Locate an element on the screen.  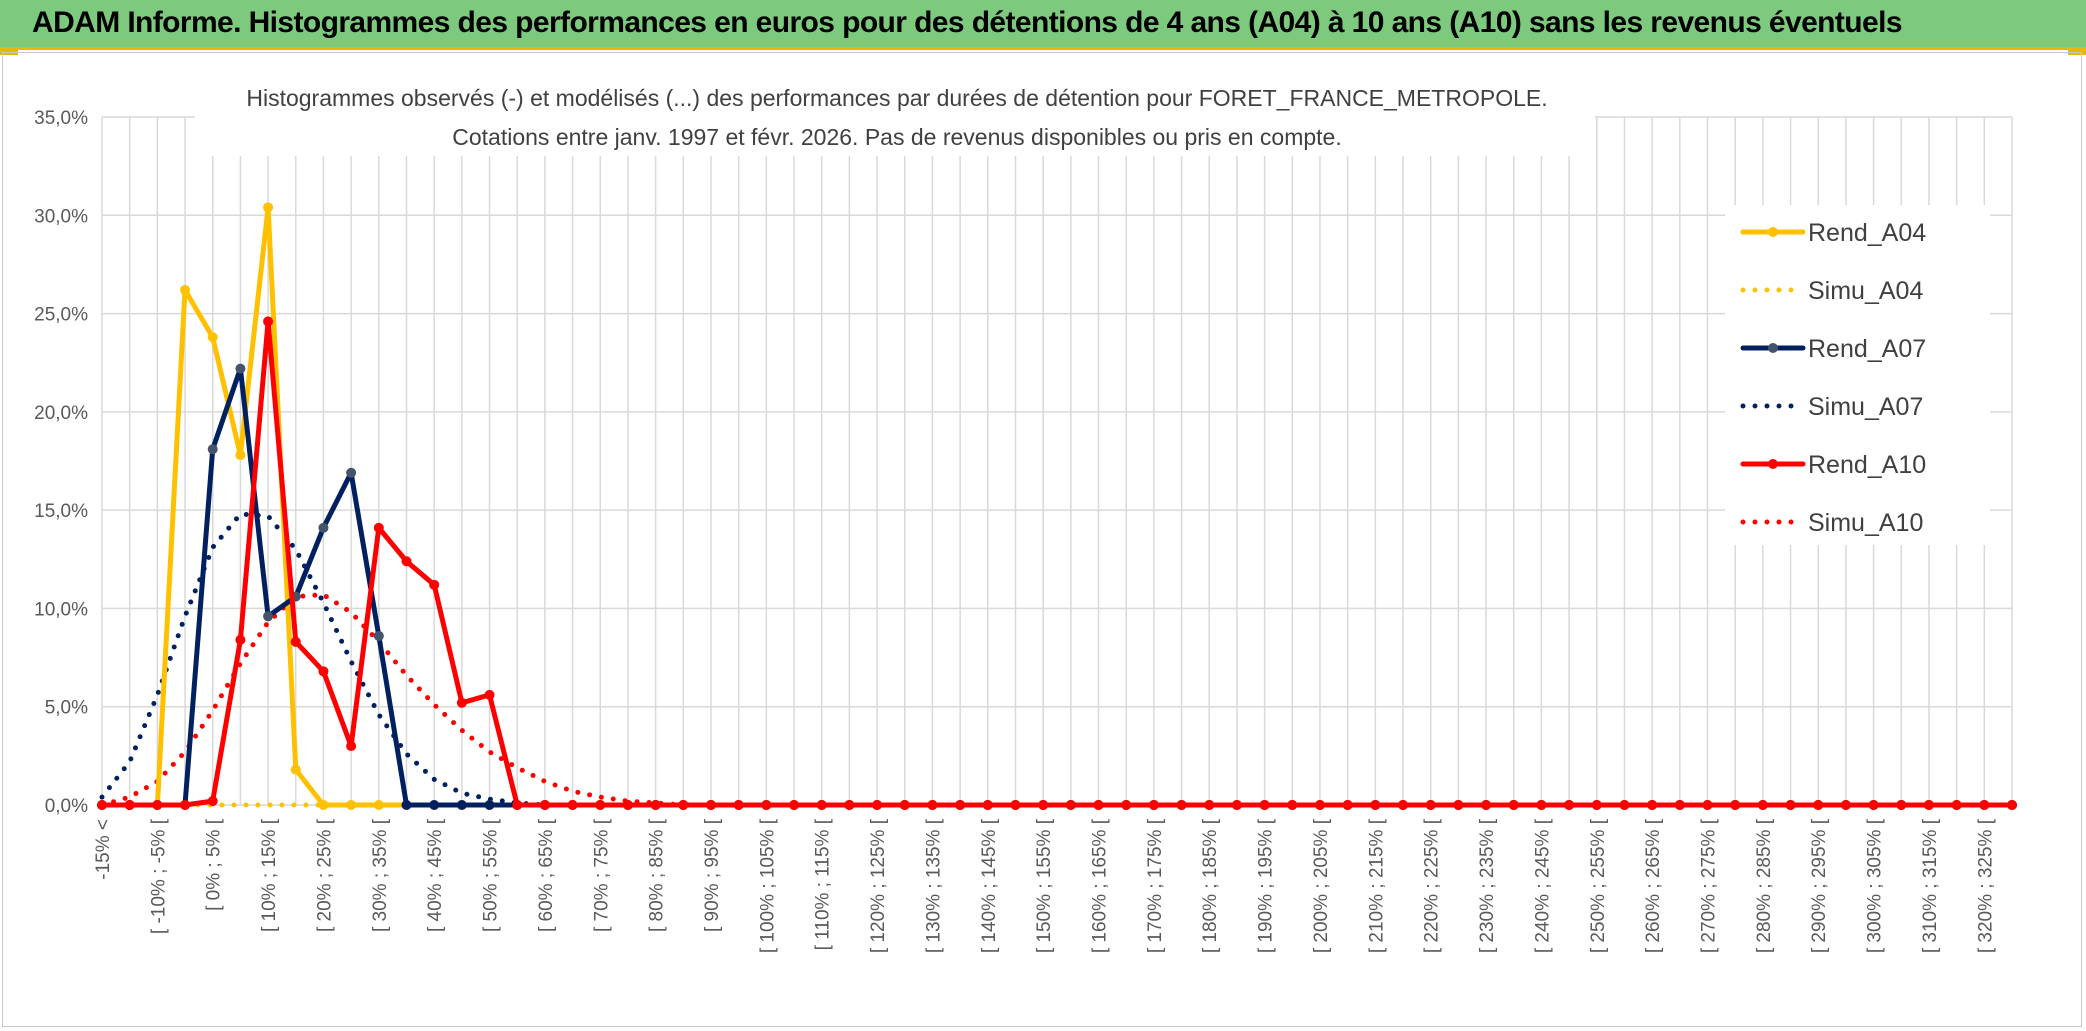
x-tick-label: [ 230% ; 235% [ is located at coordinates (1487, 885).